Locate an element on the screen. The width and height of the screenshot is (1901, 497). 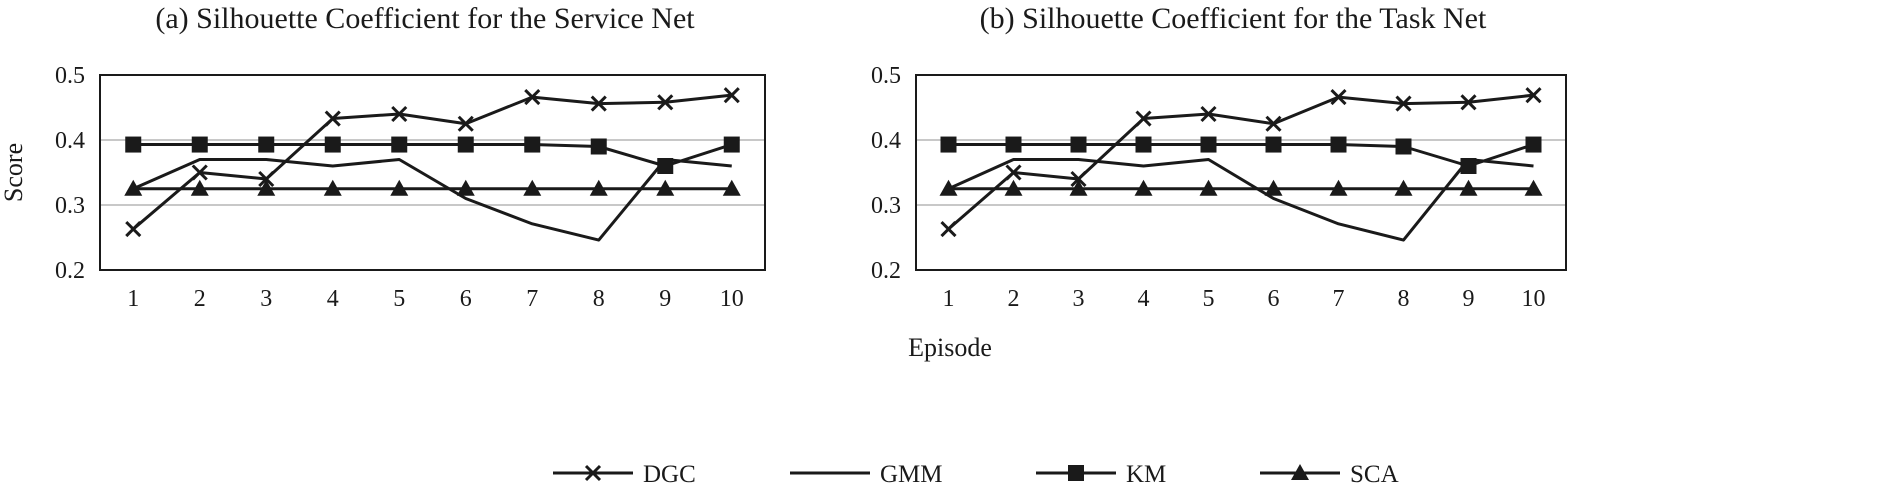
legend-label: SCA is located at coordinates (1374, 474).